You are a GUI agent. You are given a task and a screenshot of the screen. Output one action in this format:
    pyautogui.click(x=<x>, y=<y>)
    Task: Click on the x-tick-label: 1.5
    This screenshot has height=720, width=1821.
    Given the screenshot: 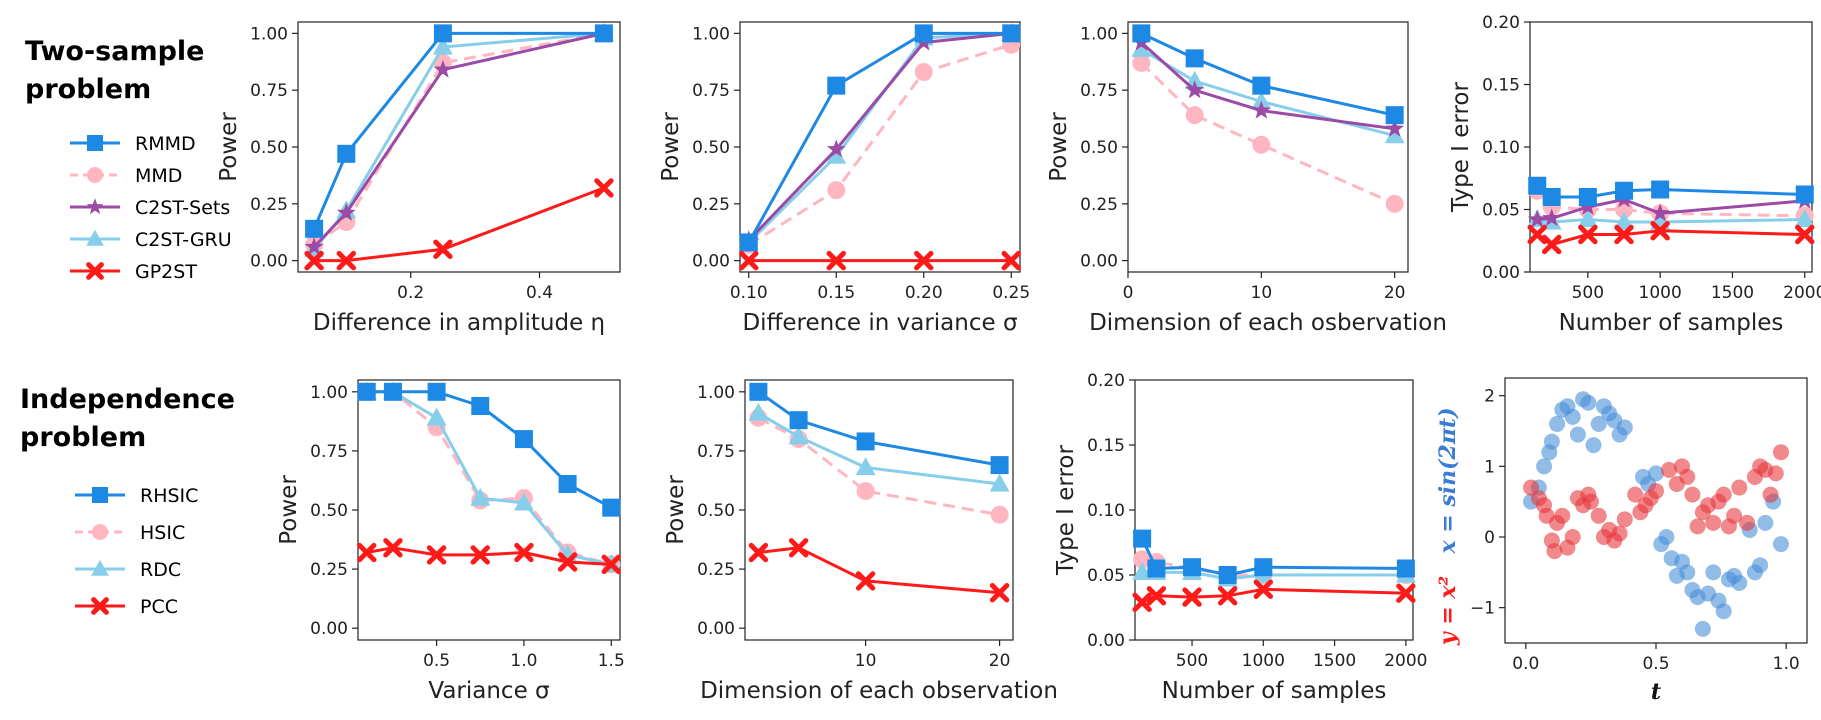 What is the action you would take?
    pyautogui.click(x=611, y=661)
    